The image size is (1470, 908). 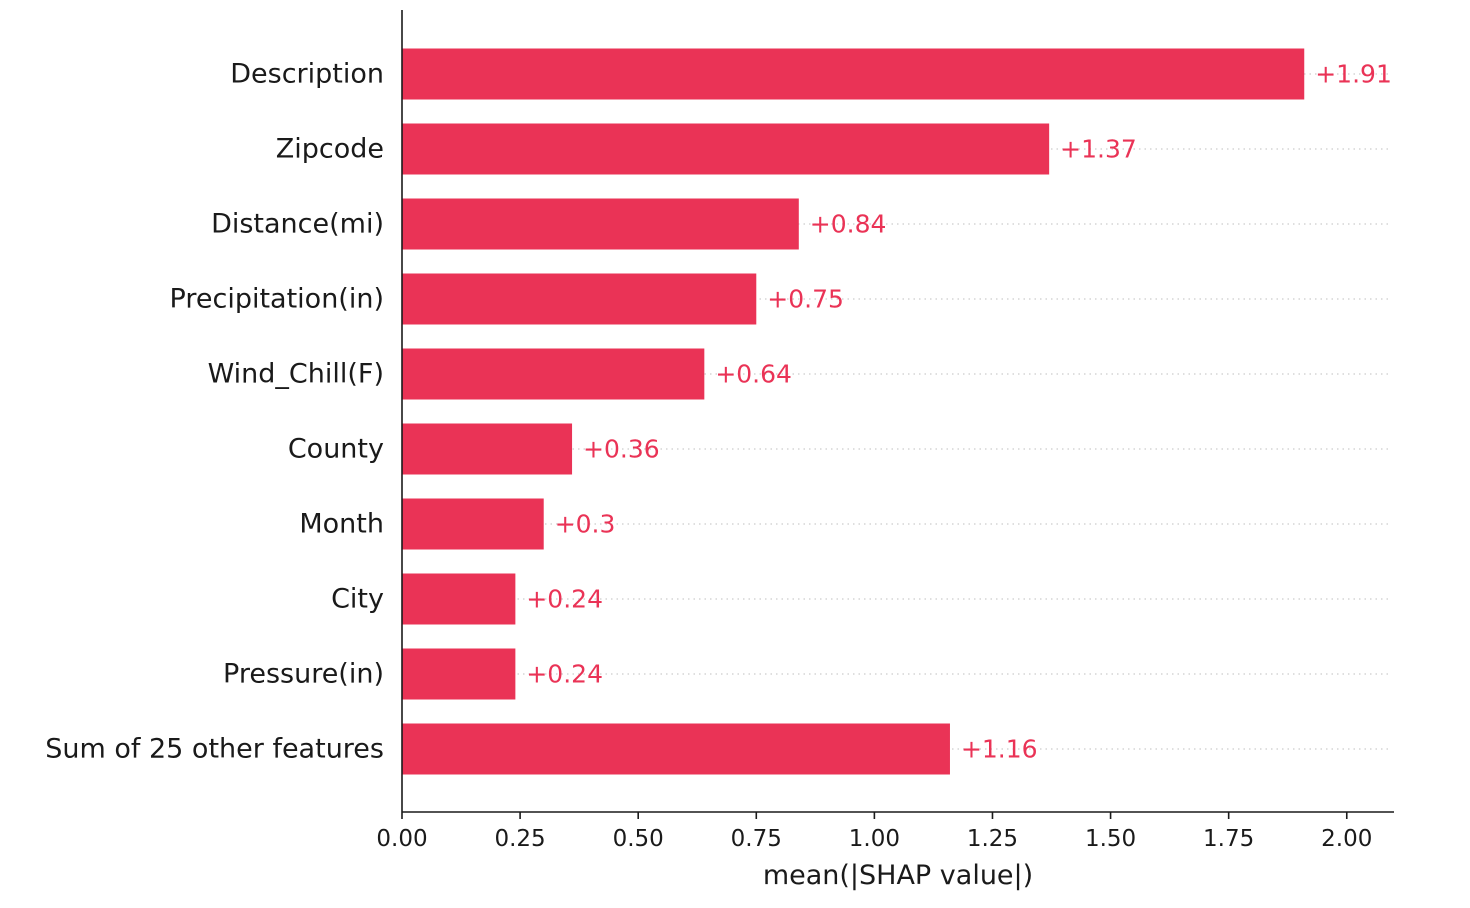 I want to click on value-label: +0.84, so click(x=848, y=224).